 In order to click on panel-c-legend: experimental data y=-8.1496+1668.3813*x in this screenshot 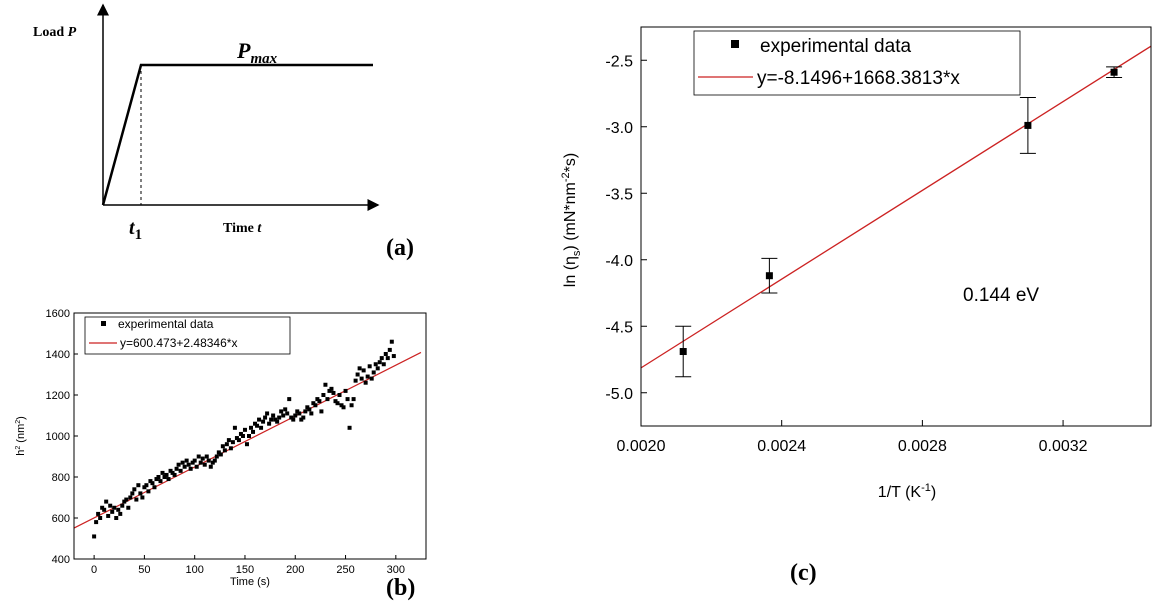, I will do `click(857, 63)`.